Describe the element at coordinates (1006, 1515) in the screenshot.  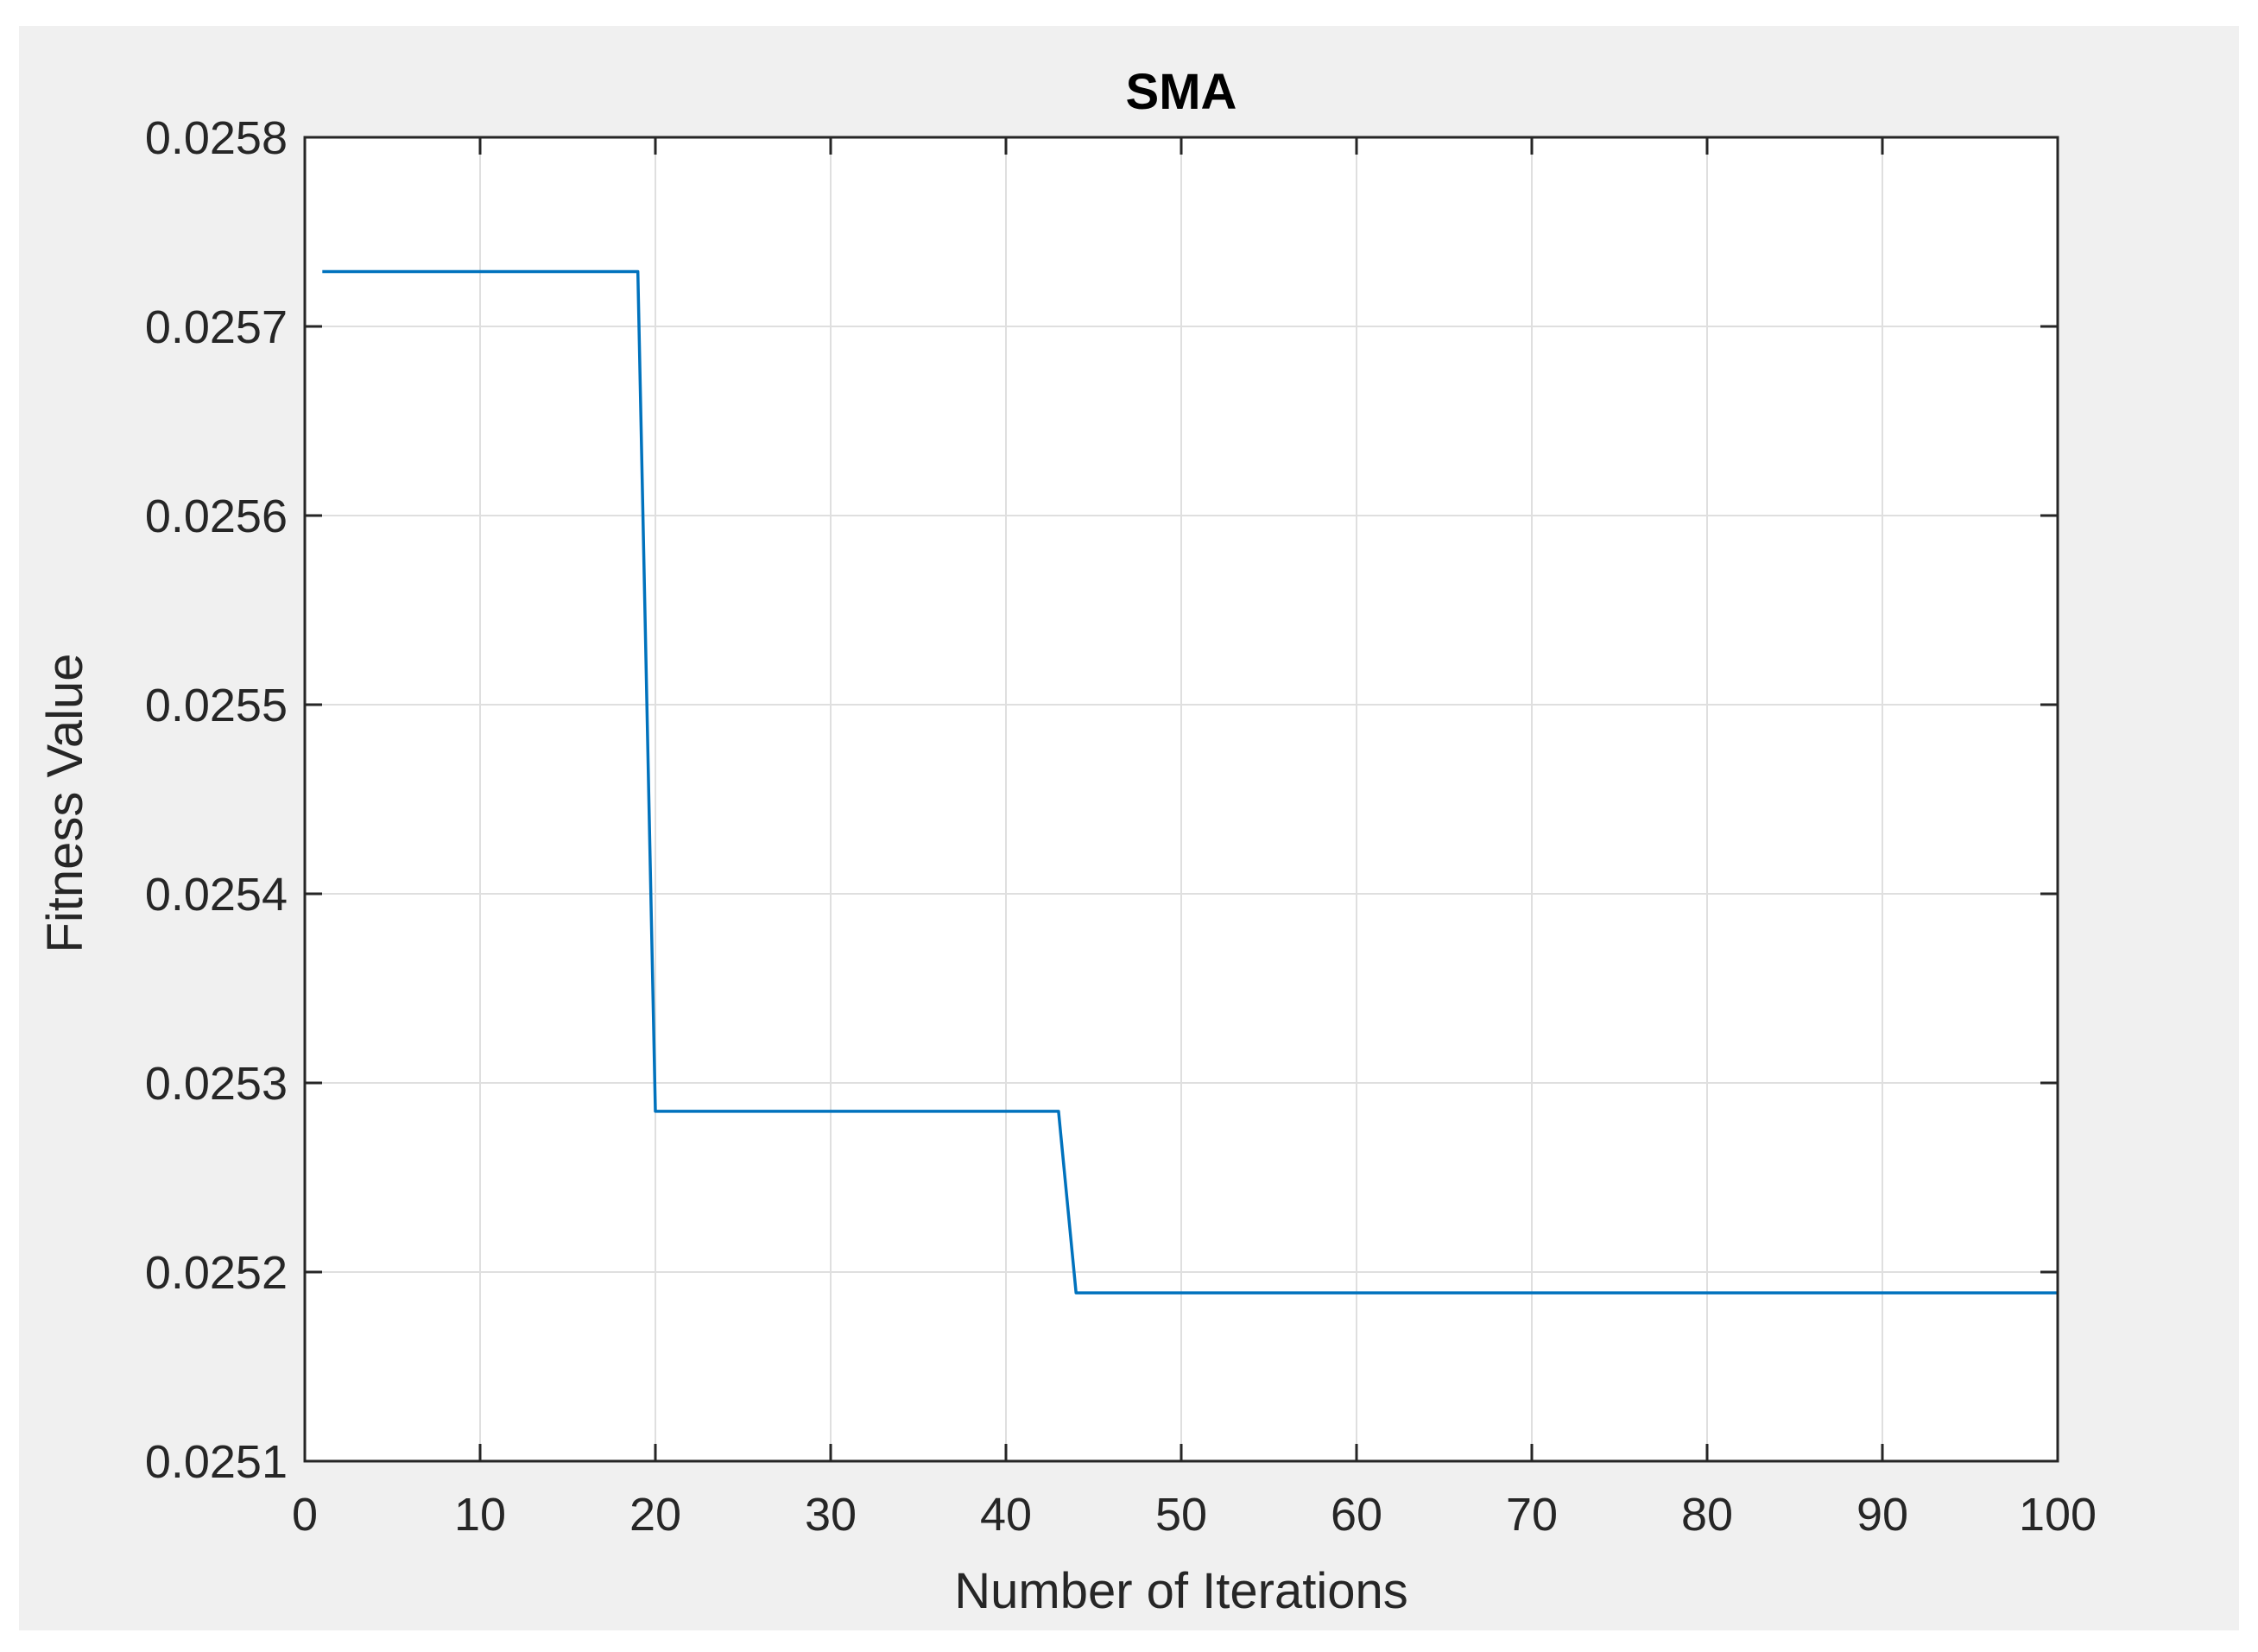
I see `x-tick-label: 40` at that location.